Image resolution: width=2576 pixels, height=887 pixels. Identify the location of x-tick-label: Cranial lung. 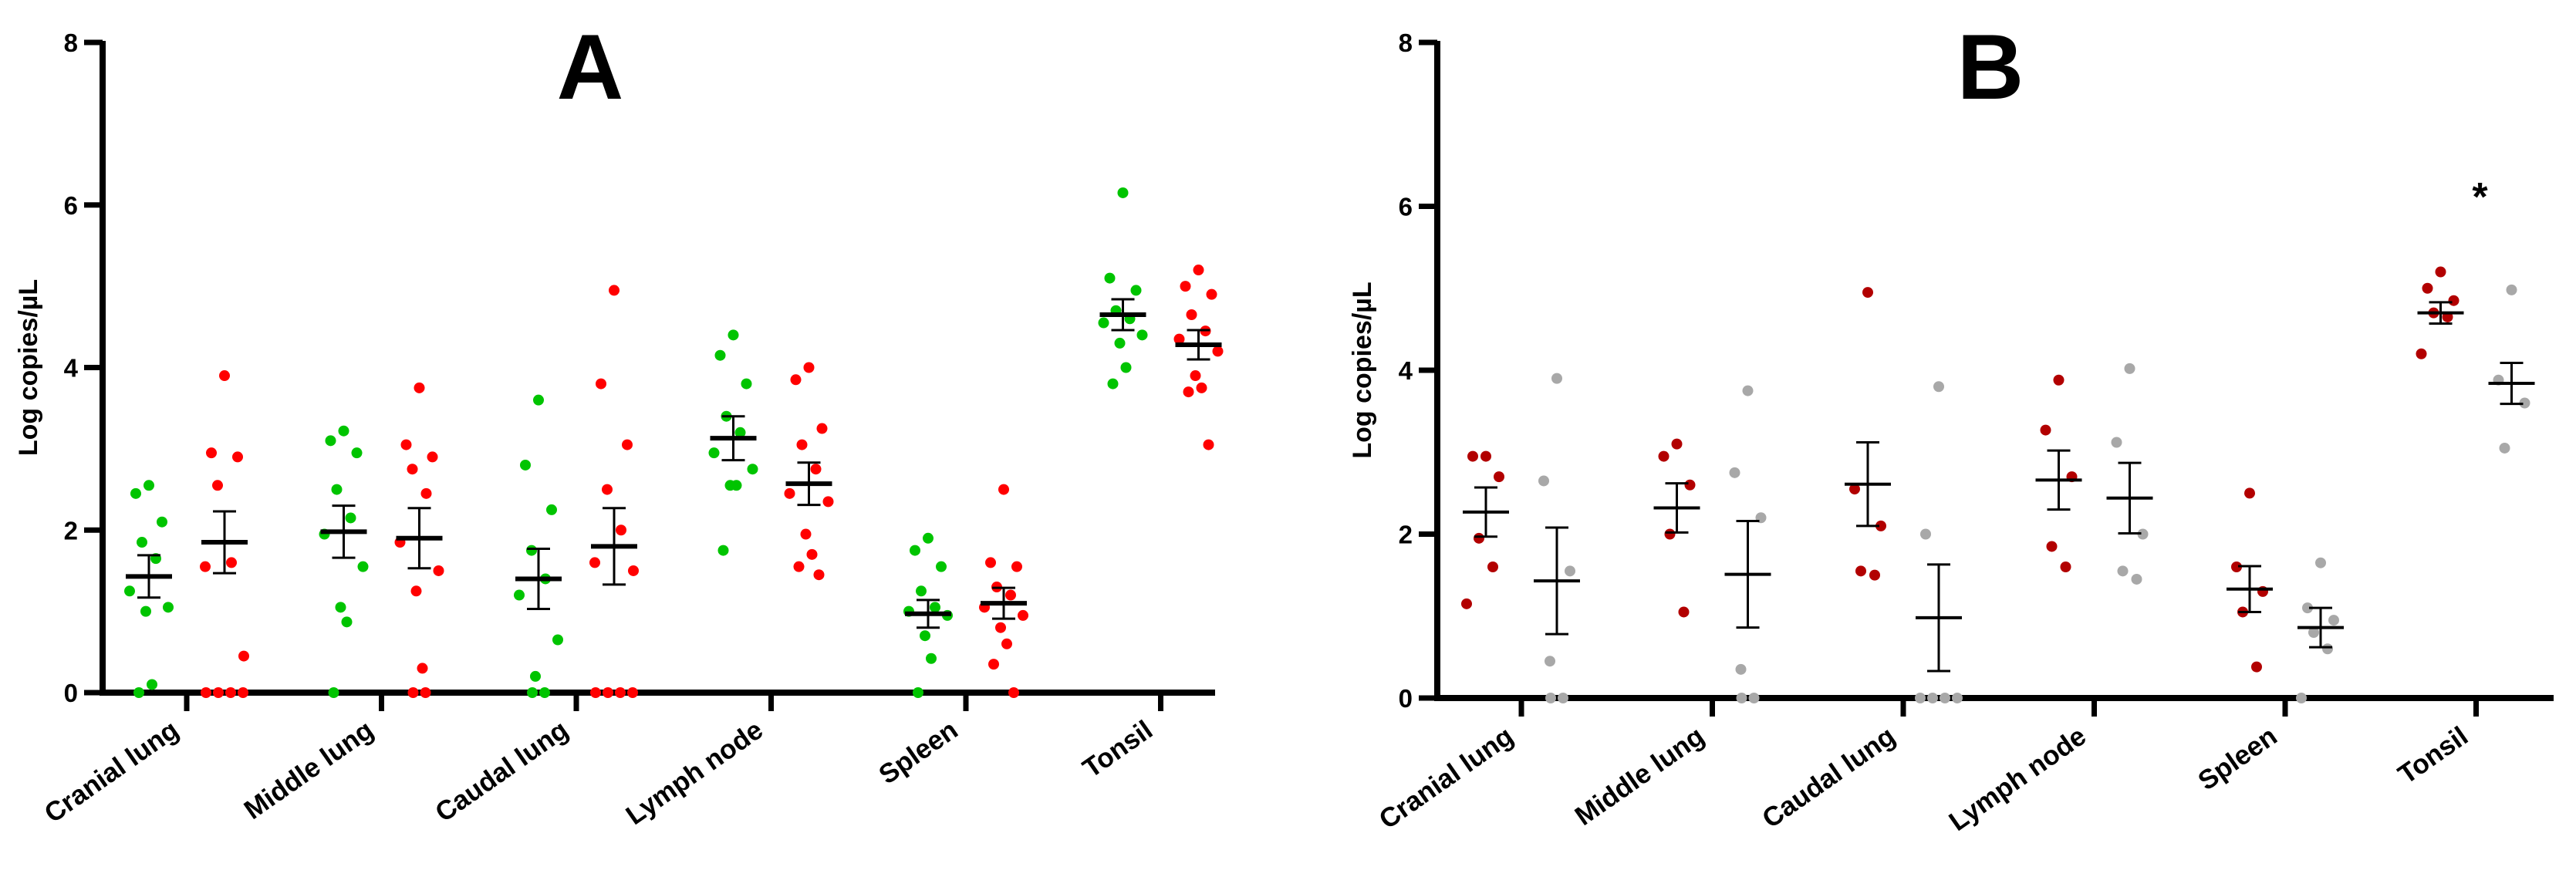
(112, 772).